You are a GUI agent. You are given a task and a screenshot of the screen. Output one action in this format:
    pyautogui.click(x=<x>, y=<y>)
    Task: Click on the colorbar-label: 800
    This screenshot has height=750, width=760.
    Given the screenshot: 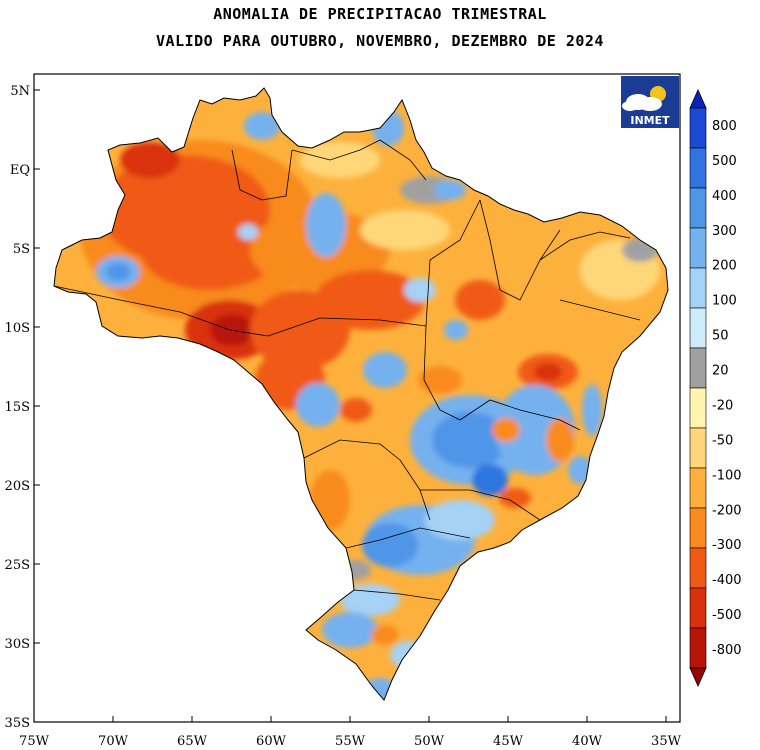 What is the action you would take?
    pyautogui.click(x=724, y=126)
    